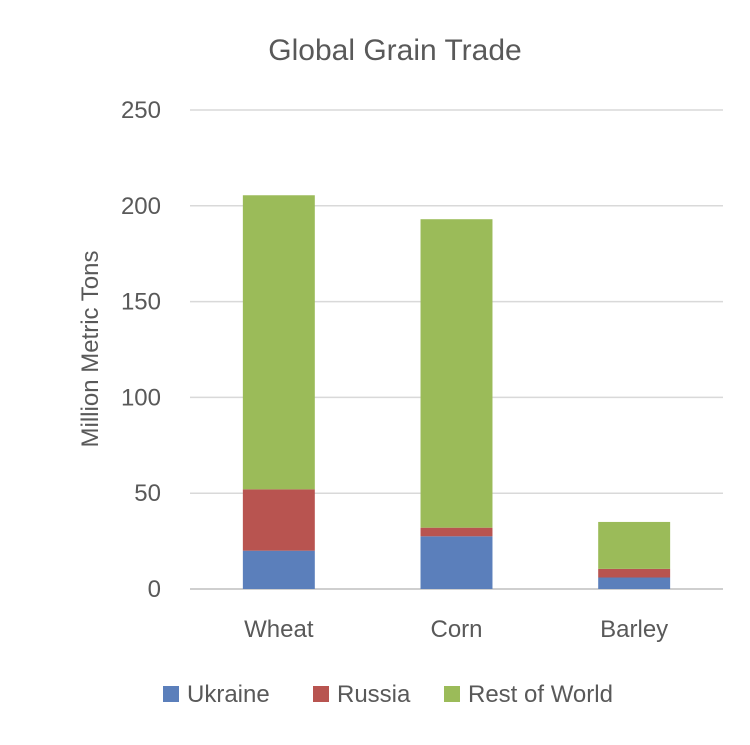 This screenshot has width=750, height=745. What do you see at coordinates (278, 569) in the screenshot?
I see `bar-wheat-ukraine` at bounding box center [278, 569].